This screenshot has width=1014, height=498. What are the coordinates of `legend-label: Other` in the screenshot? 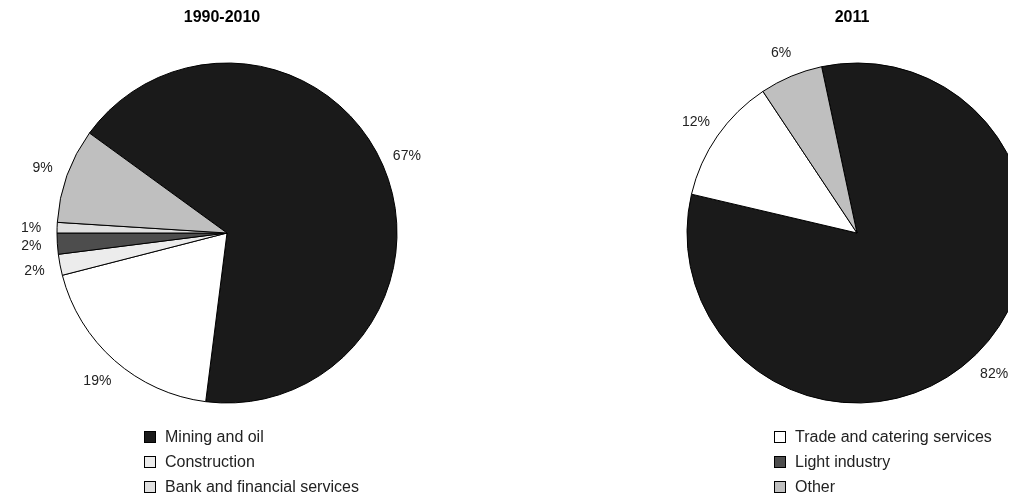 It's located at (815, 486).